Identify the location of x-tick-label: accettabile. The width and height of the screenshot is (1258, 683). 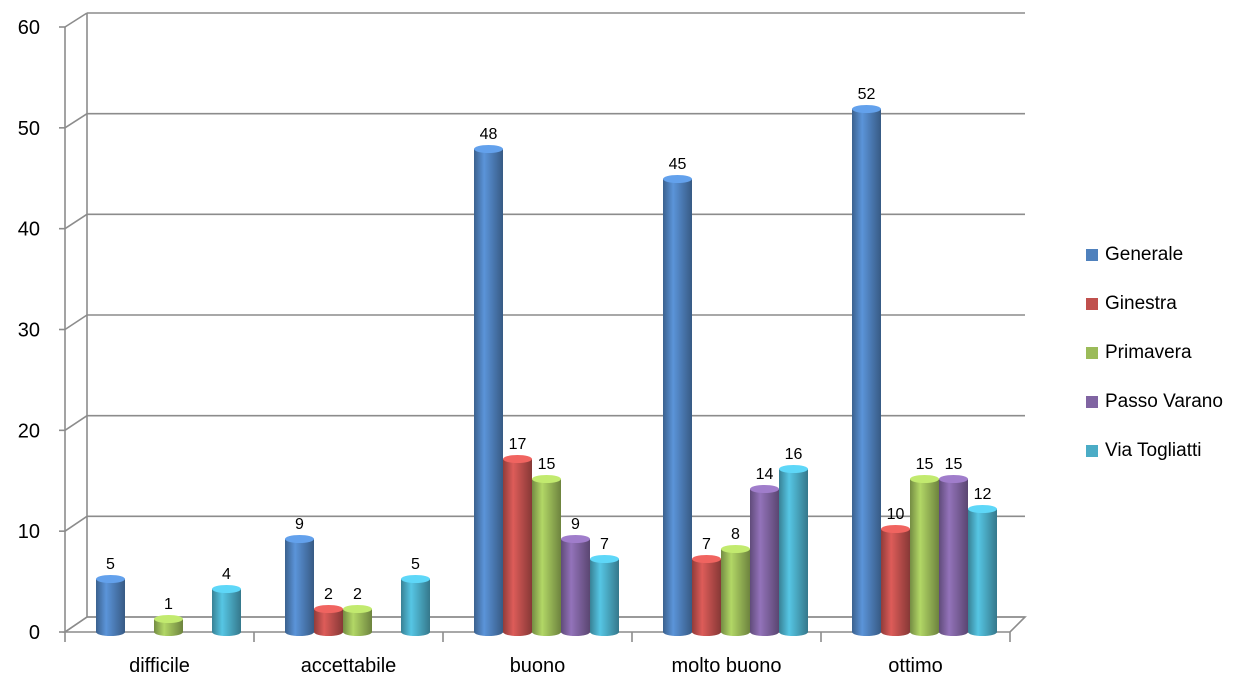
(349, 666).